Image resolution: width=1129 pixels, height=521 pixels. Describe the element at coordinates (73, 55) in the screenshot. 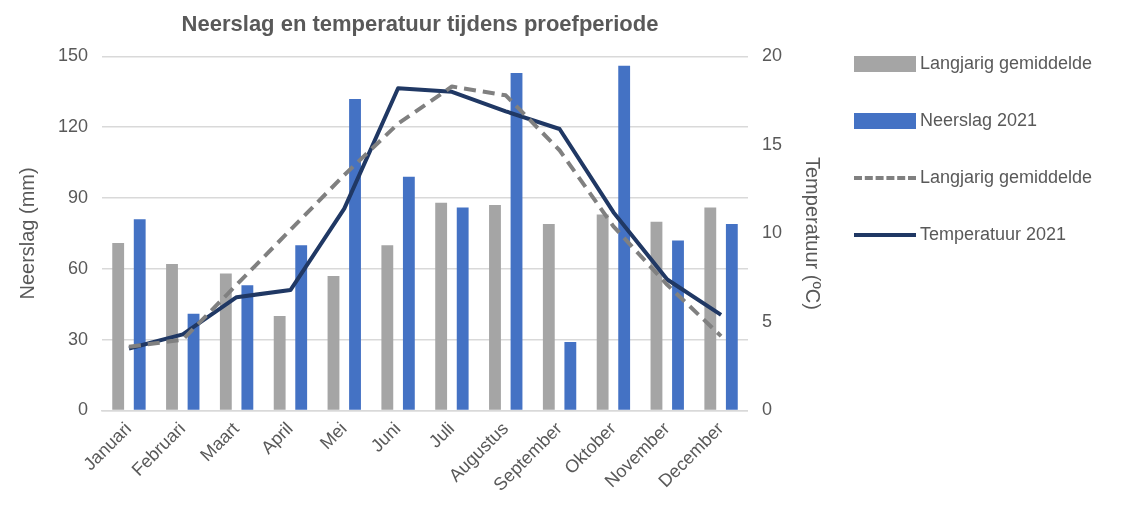

I see `y-tick-label: 150` at that location.